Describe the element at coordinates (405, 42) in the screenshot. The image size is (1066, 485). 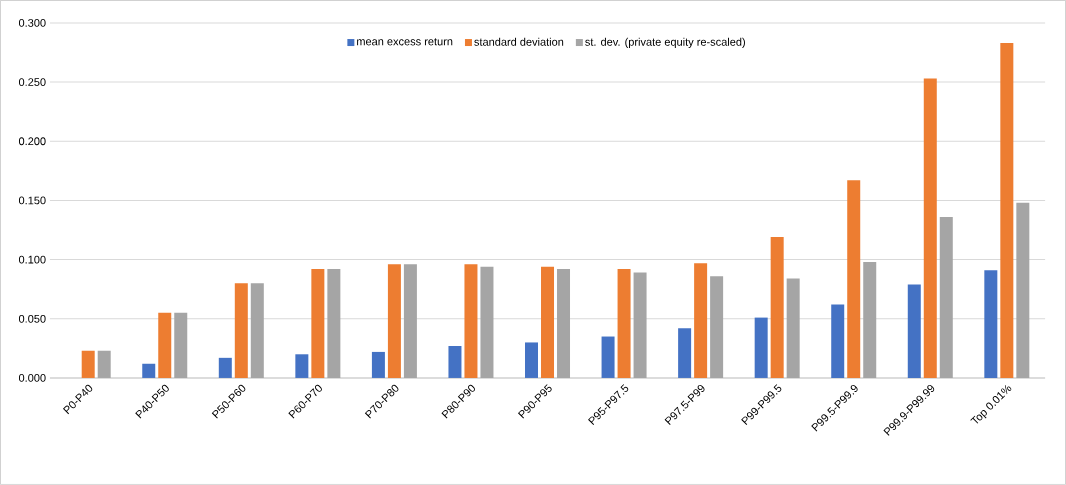
I see `legend-label: mean excess return` at that location.